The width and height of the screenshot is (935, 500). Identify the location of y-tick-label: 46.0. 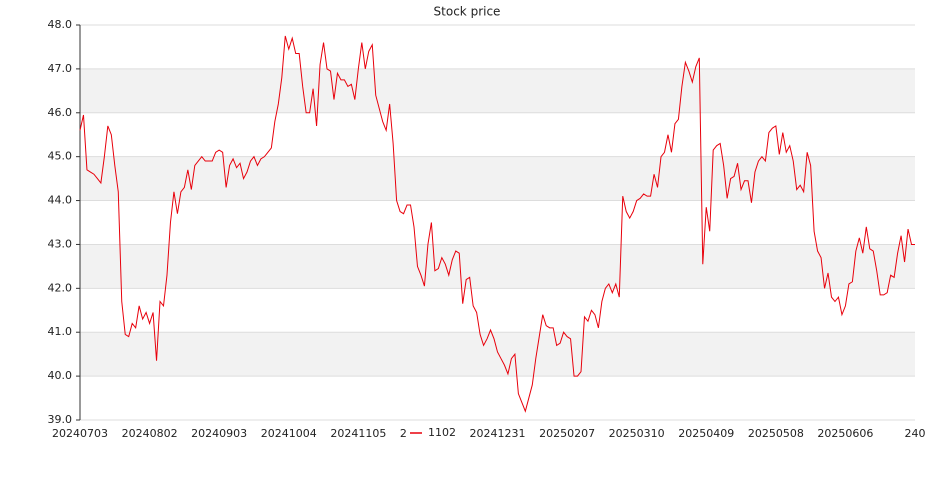
(60, 112).